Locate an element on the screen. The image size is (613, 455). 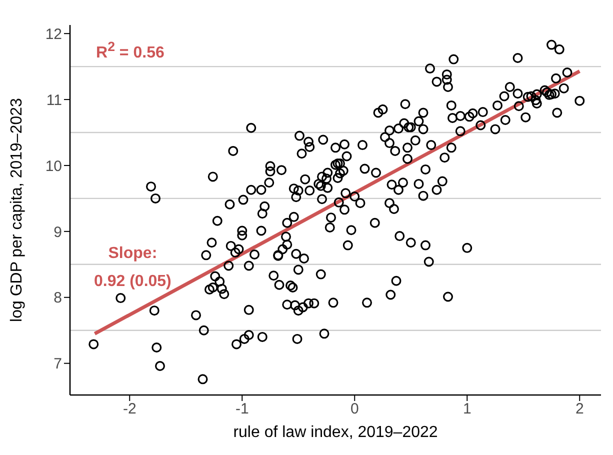
y-tick-label: 10 is located at coordinates (53, 166).